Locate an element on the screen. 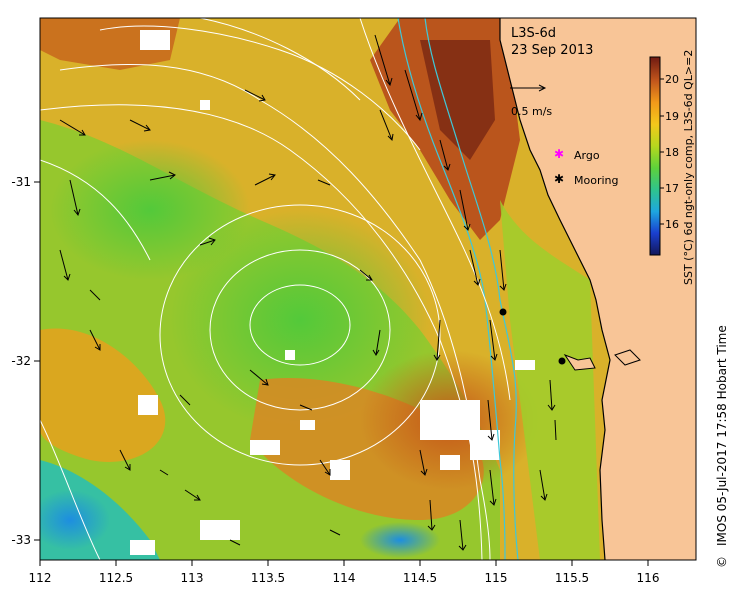 The height and width of the screenshot is (592, 739). marker-legend: ✱ Argo ✱ Mooring is located at coordinates (586, 167).